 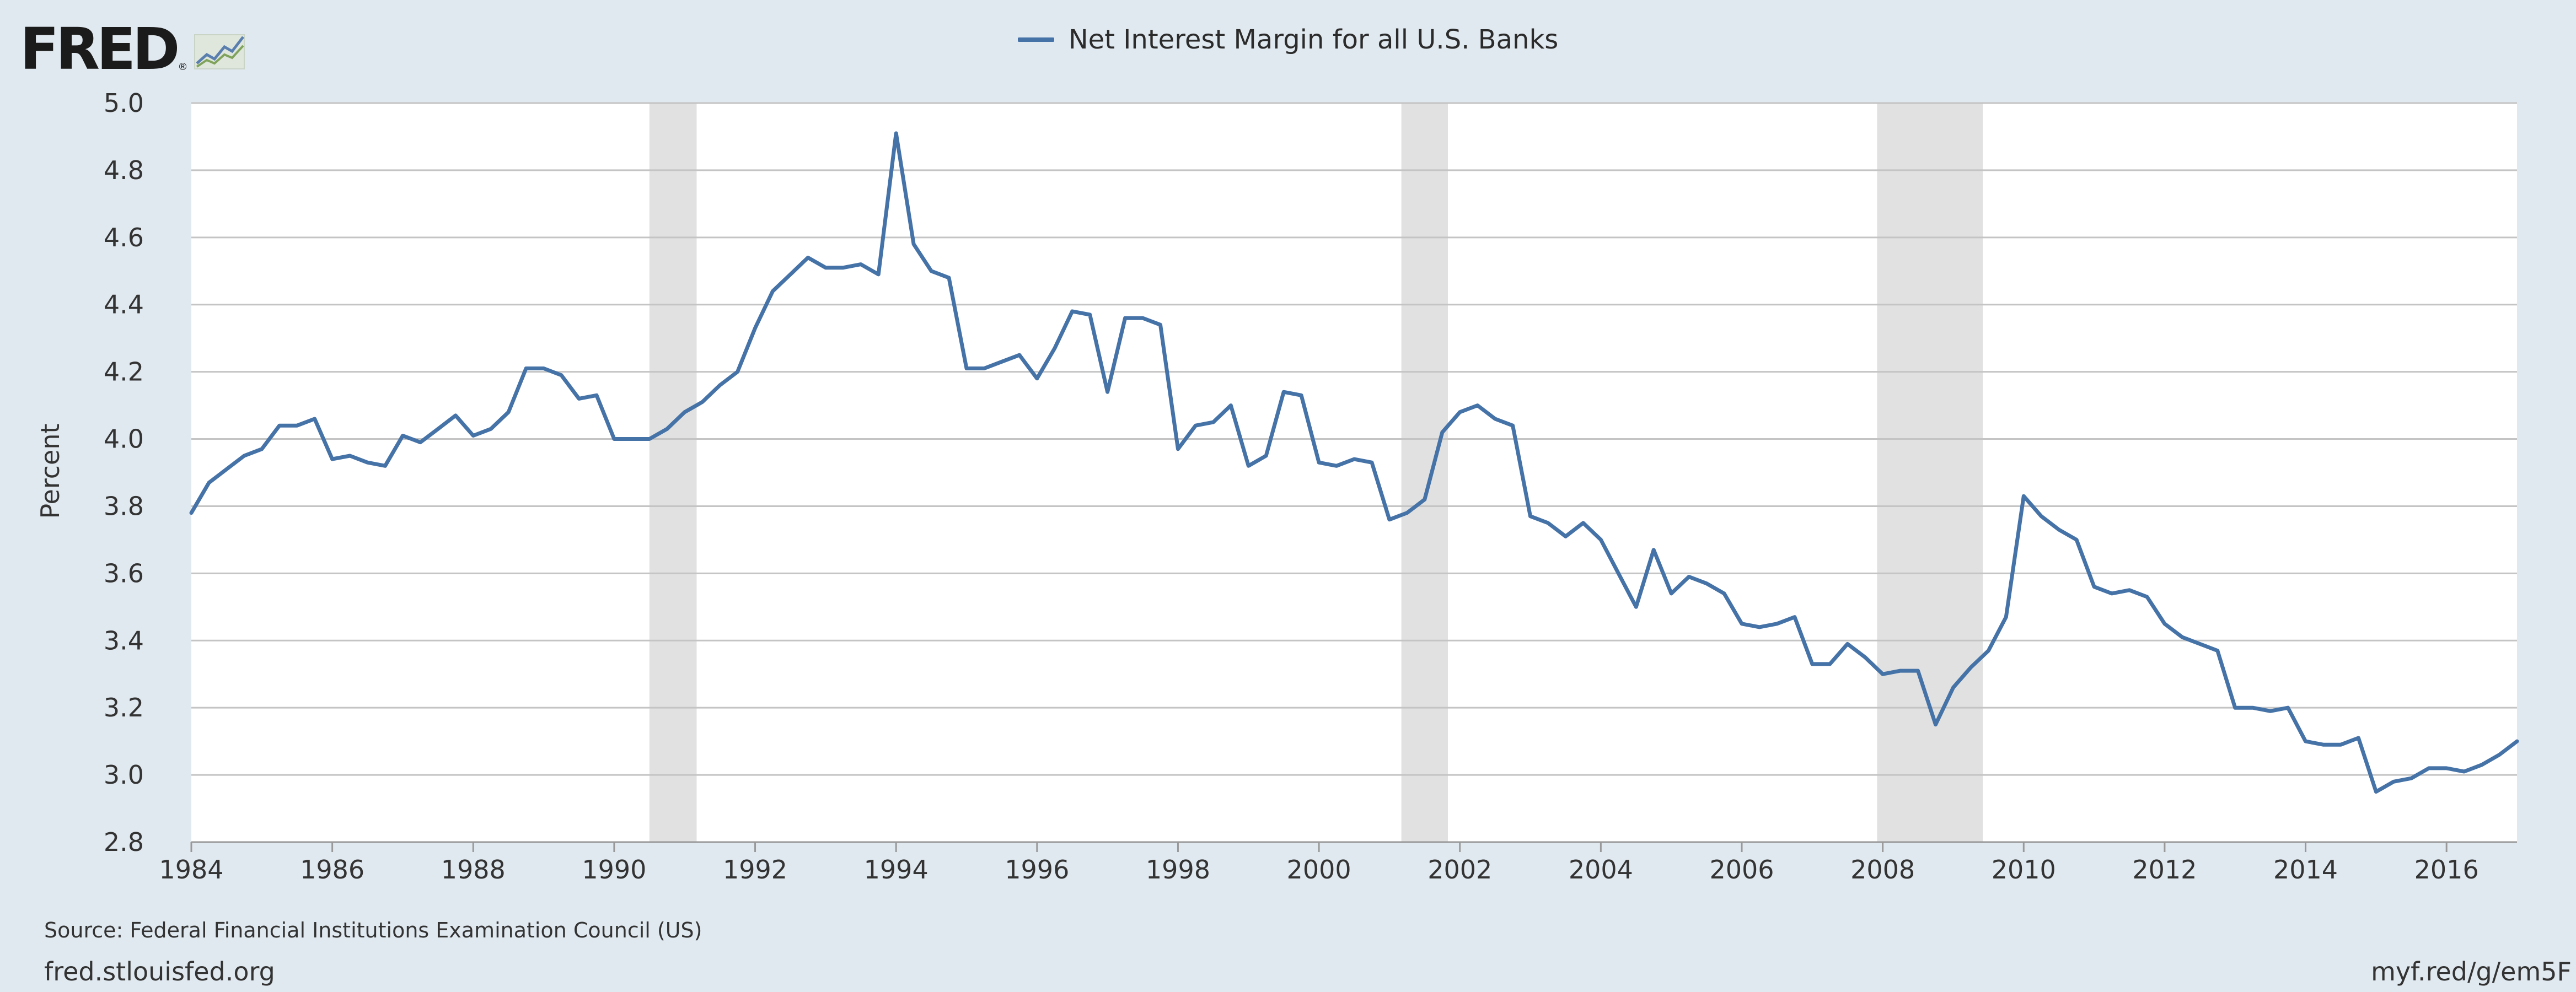 What do you see at coordinates (124, 708) in the screenshot?
I see `y-tick-label: 3.2` at bounding box center [124, 708].